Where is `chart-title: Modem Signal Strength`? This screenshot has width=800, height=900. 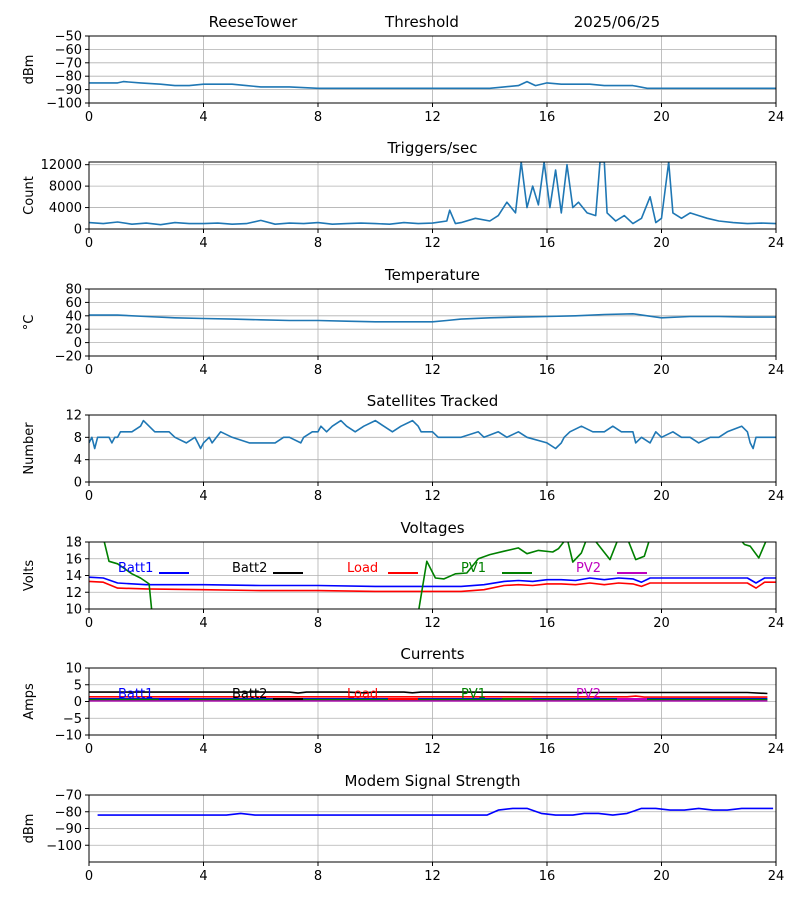 chart-title: Modem Signal Strength is located at coordinates (433, 781).